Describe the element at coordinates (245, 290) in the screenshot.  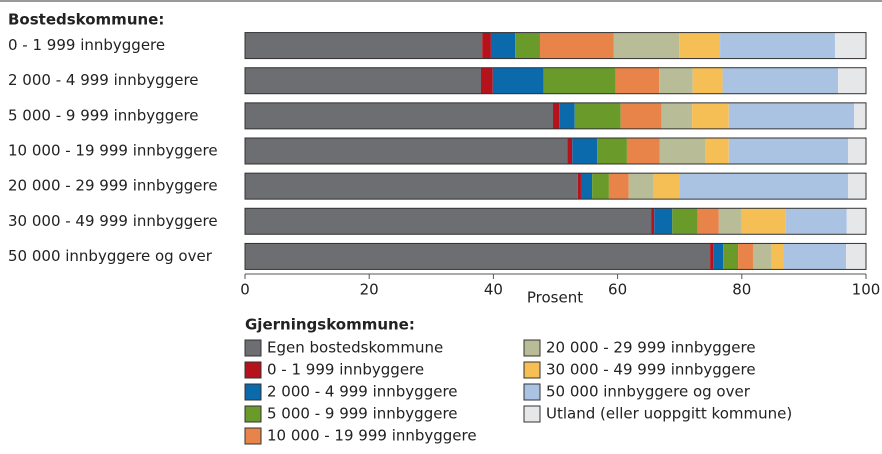
I see `x-tick-label: 0` at that location.